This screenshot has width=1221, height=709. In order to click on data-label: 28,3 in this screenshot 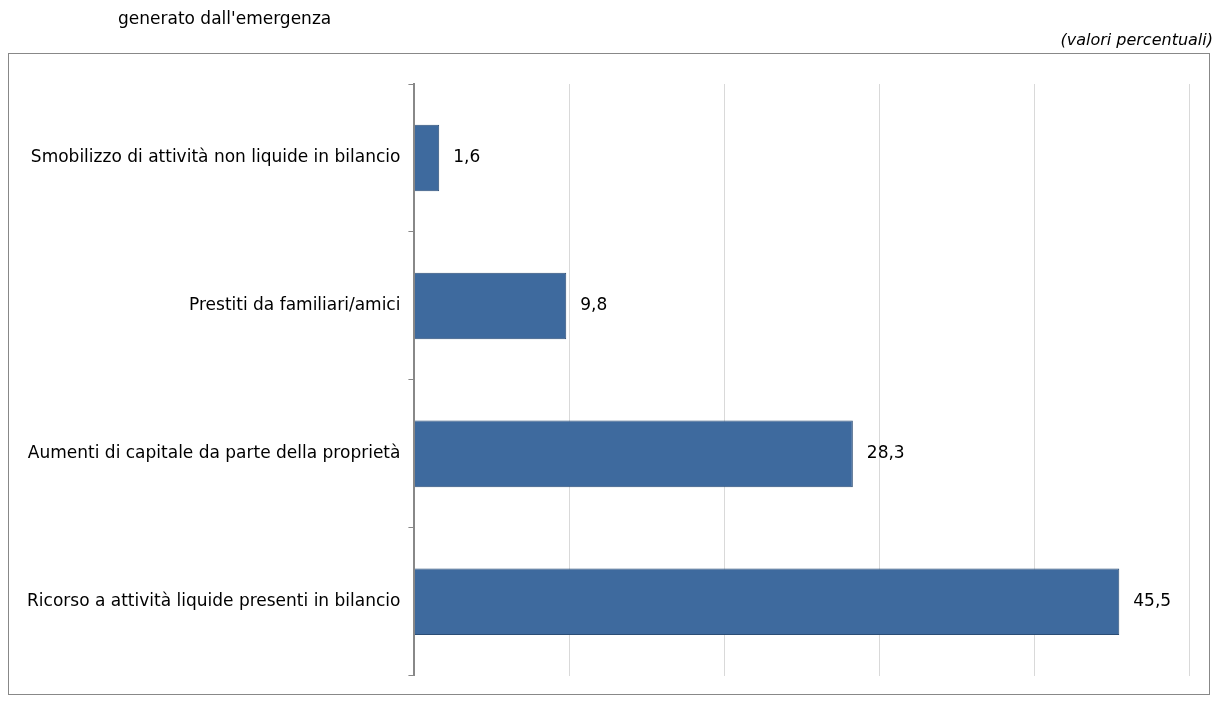, I will do `click(885, 452)`.